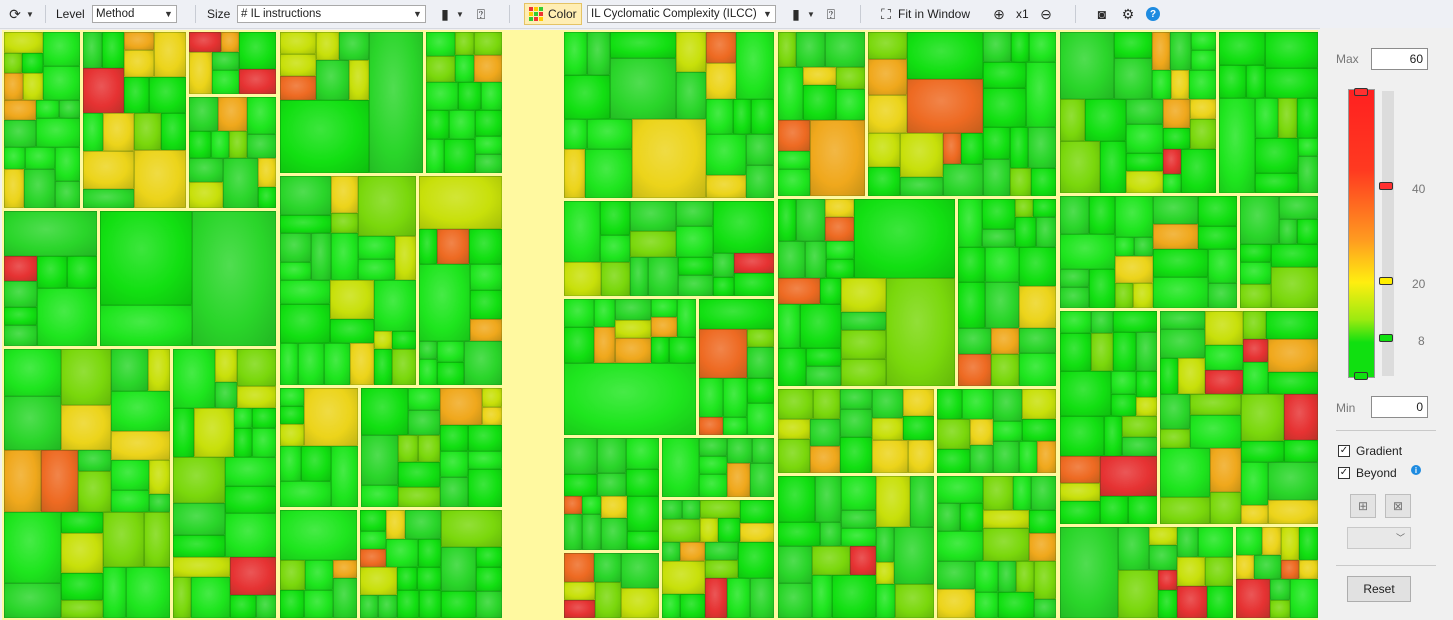 This screenshot has width=1453, height=620. Describe the element at coordinates (1379, 589) in the screenshot. I see `reset-button: Reset` at that location.